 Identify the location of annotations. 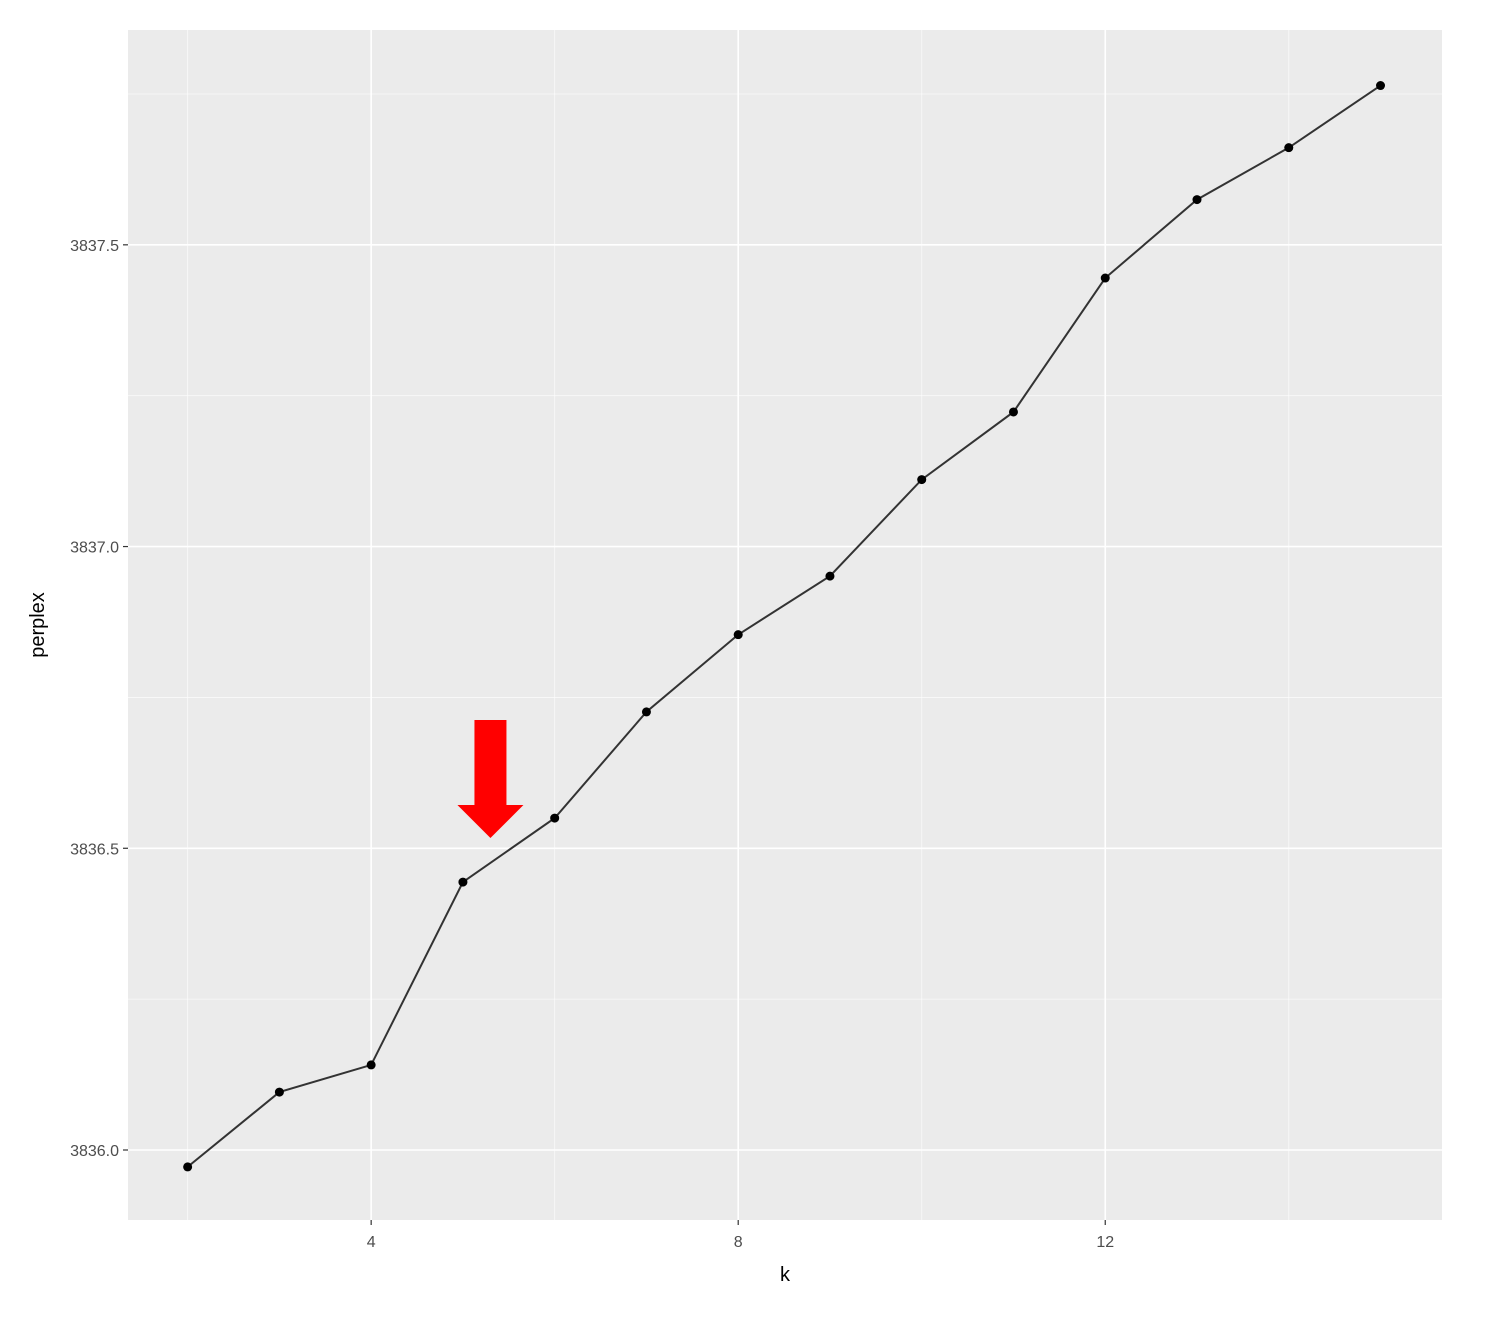
(490, 779).